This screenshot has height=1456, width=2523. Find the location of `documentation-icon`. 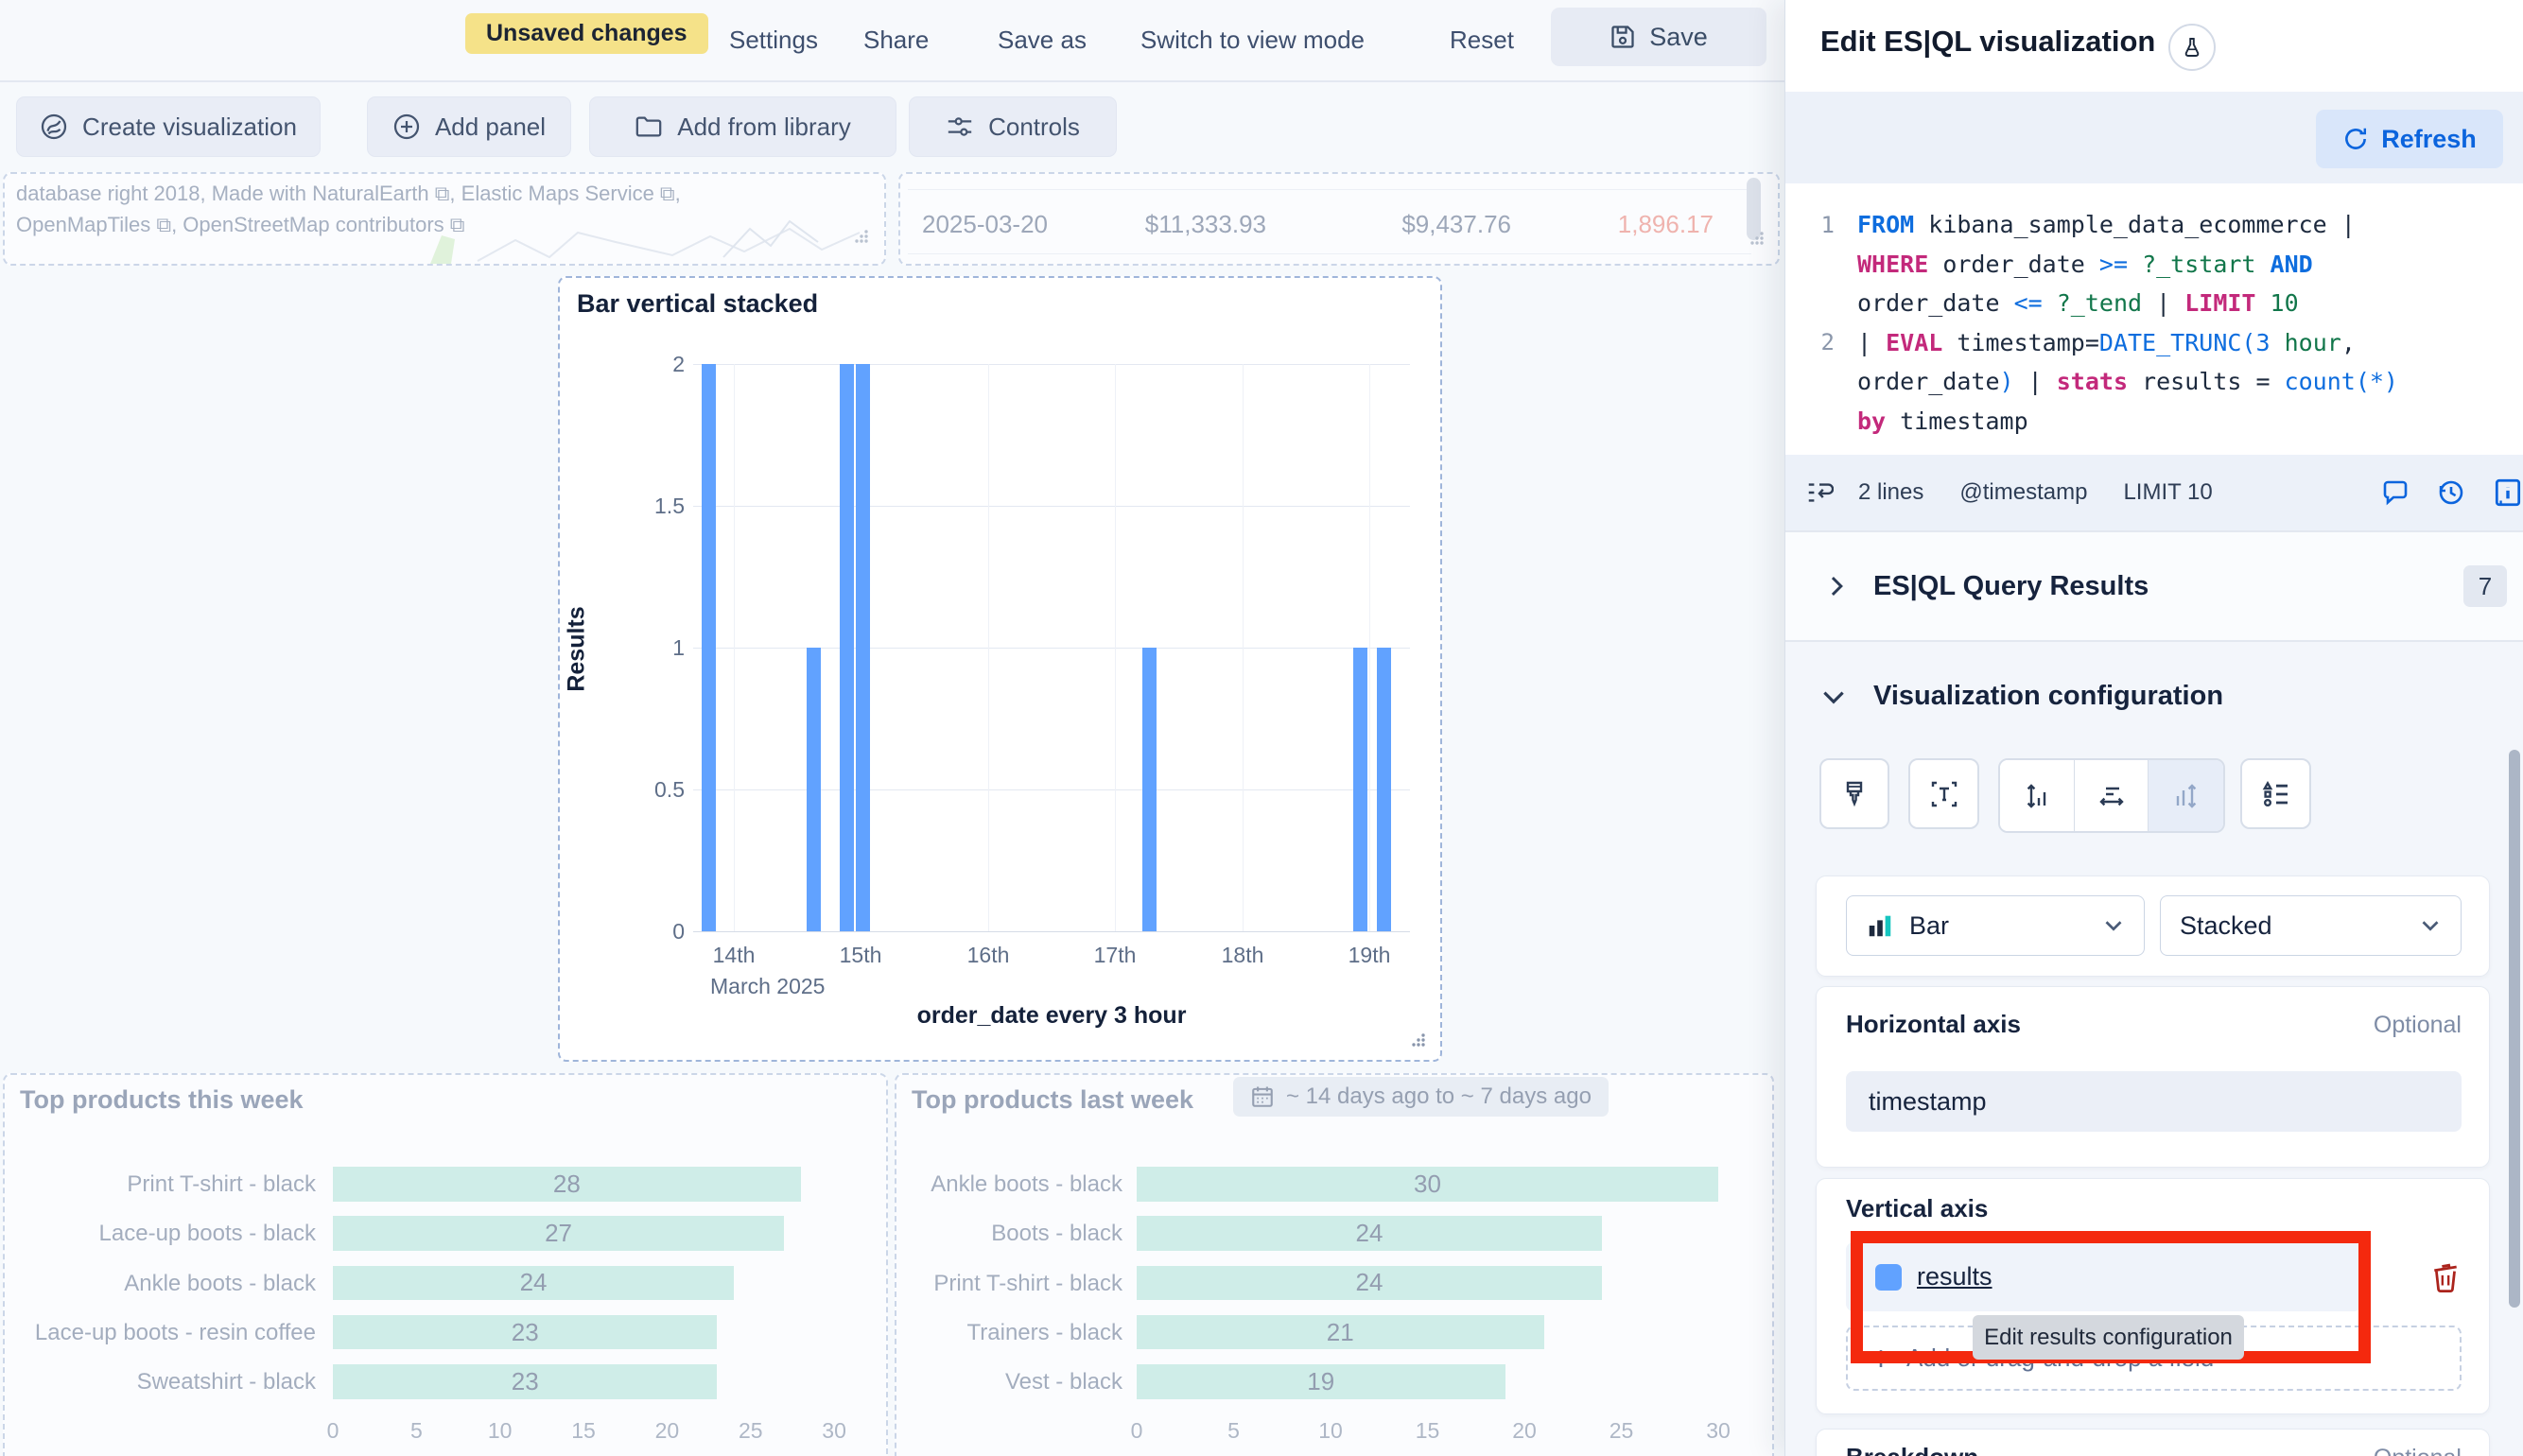

documentation-icon is located at coordinates (2507, 493).